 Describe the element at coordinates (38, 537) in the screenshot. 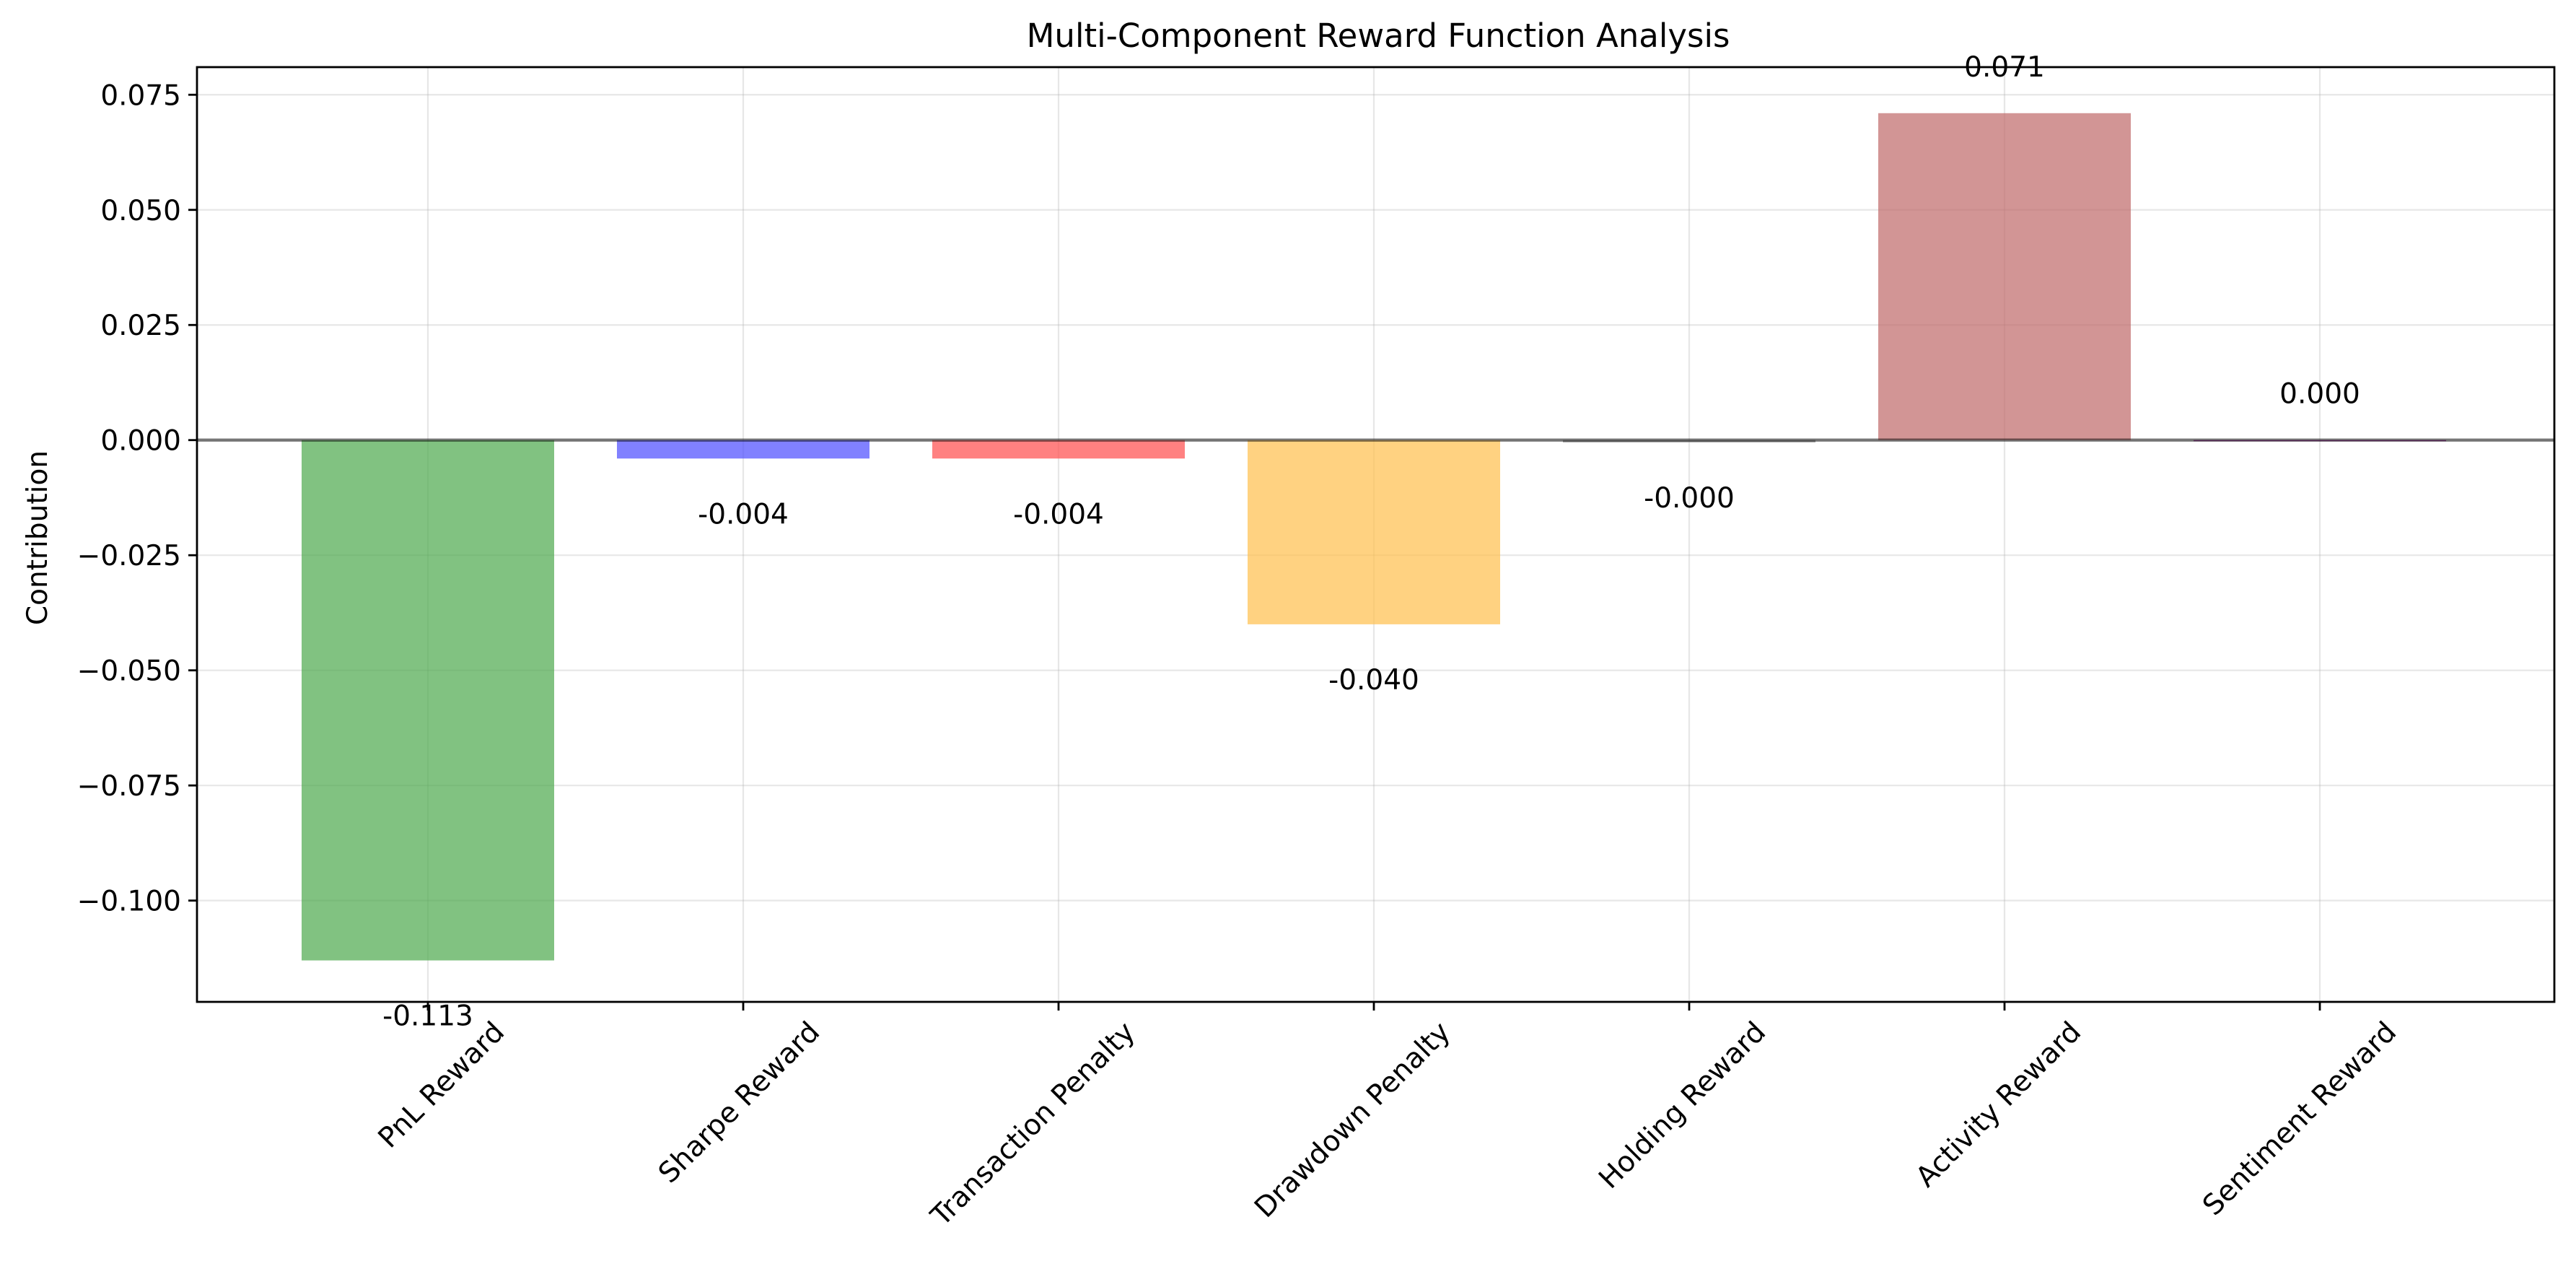

I see `y-axis-label: Contribution` at that location.